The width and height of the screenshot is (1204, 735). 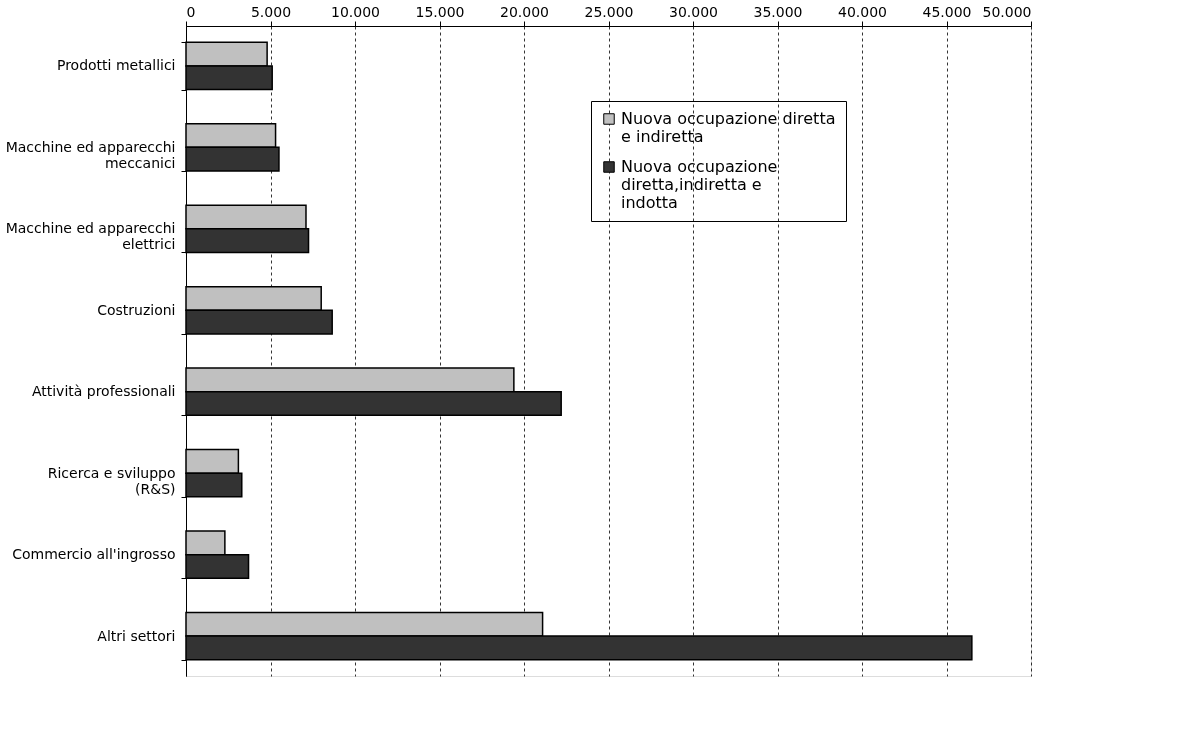 I want to click on x-tick-label: 35.000, so click(x=778, y=11).